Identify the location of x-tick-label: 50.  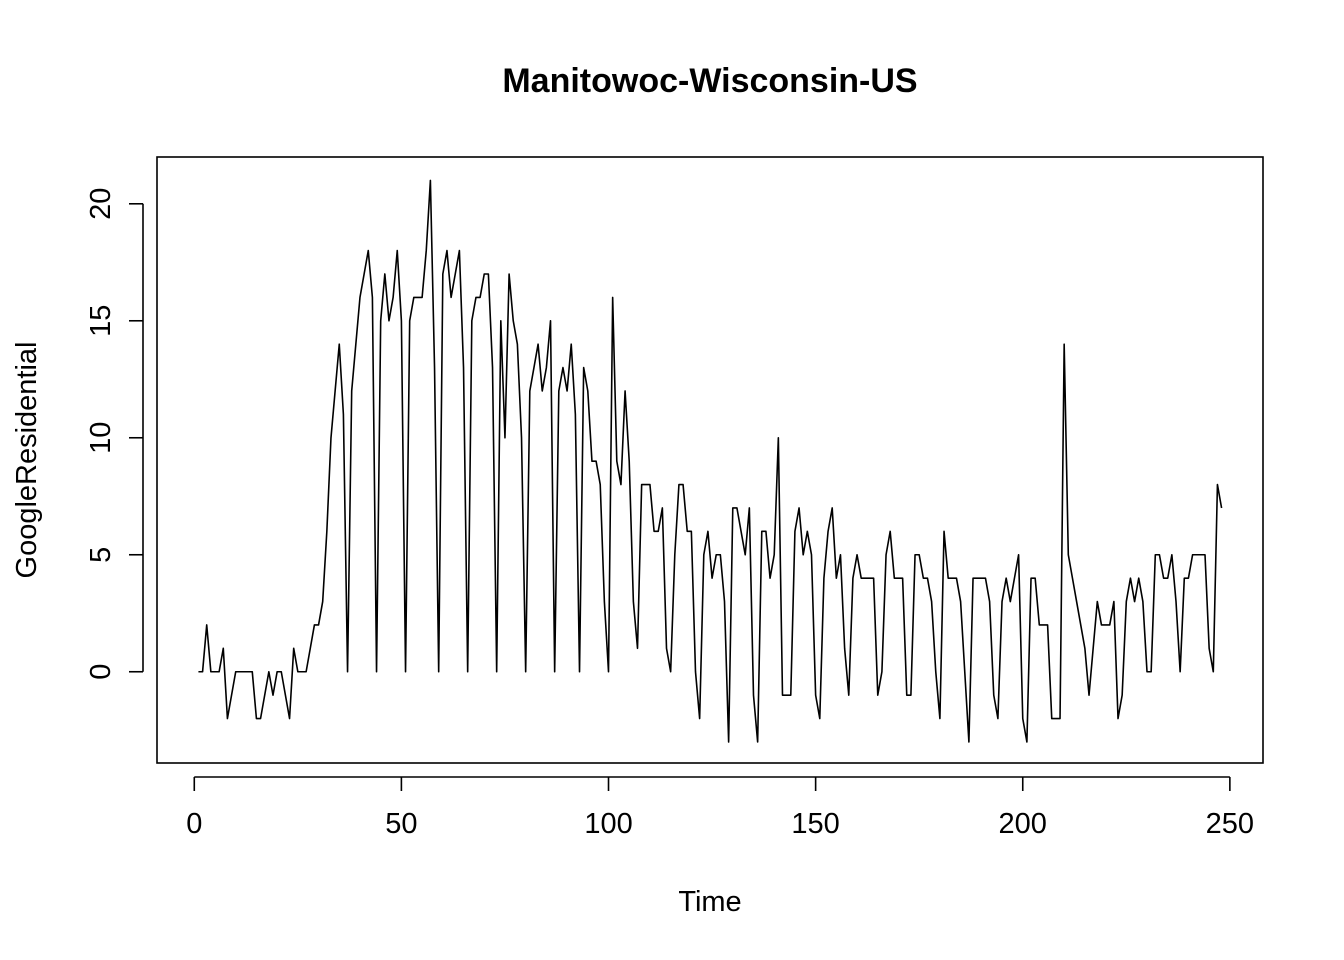
(401, 824).